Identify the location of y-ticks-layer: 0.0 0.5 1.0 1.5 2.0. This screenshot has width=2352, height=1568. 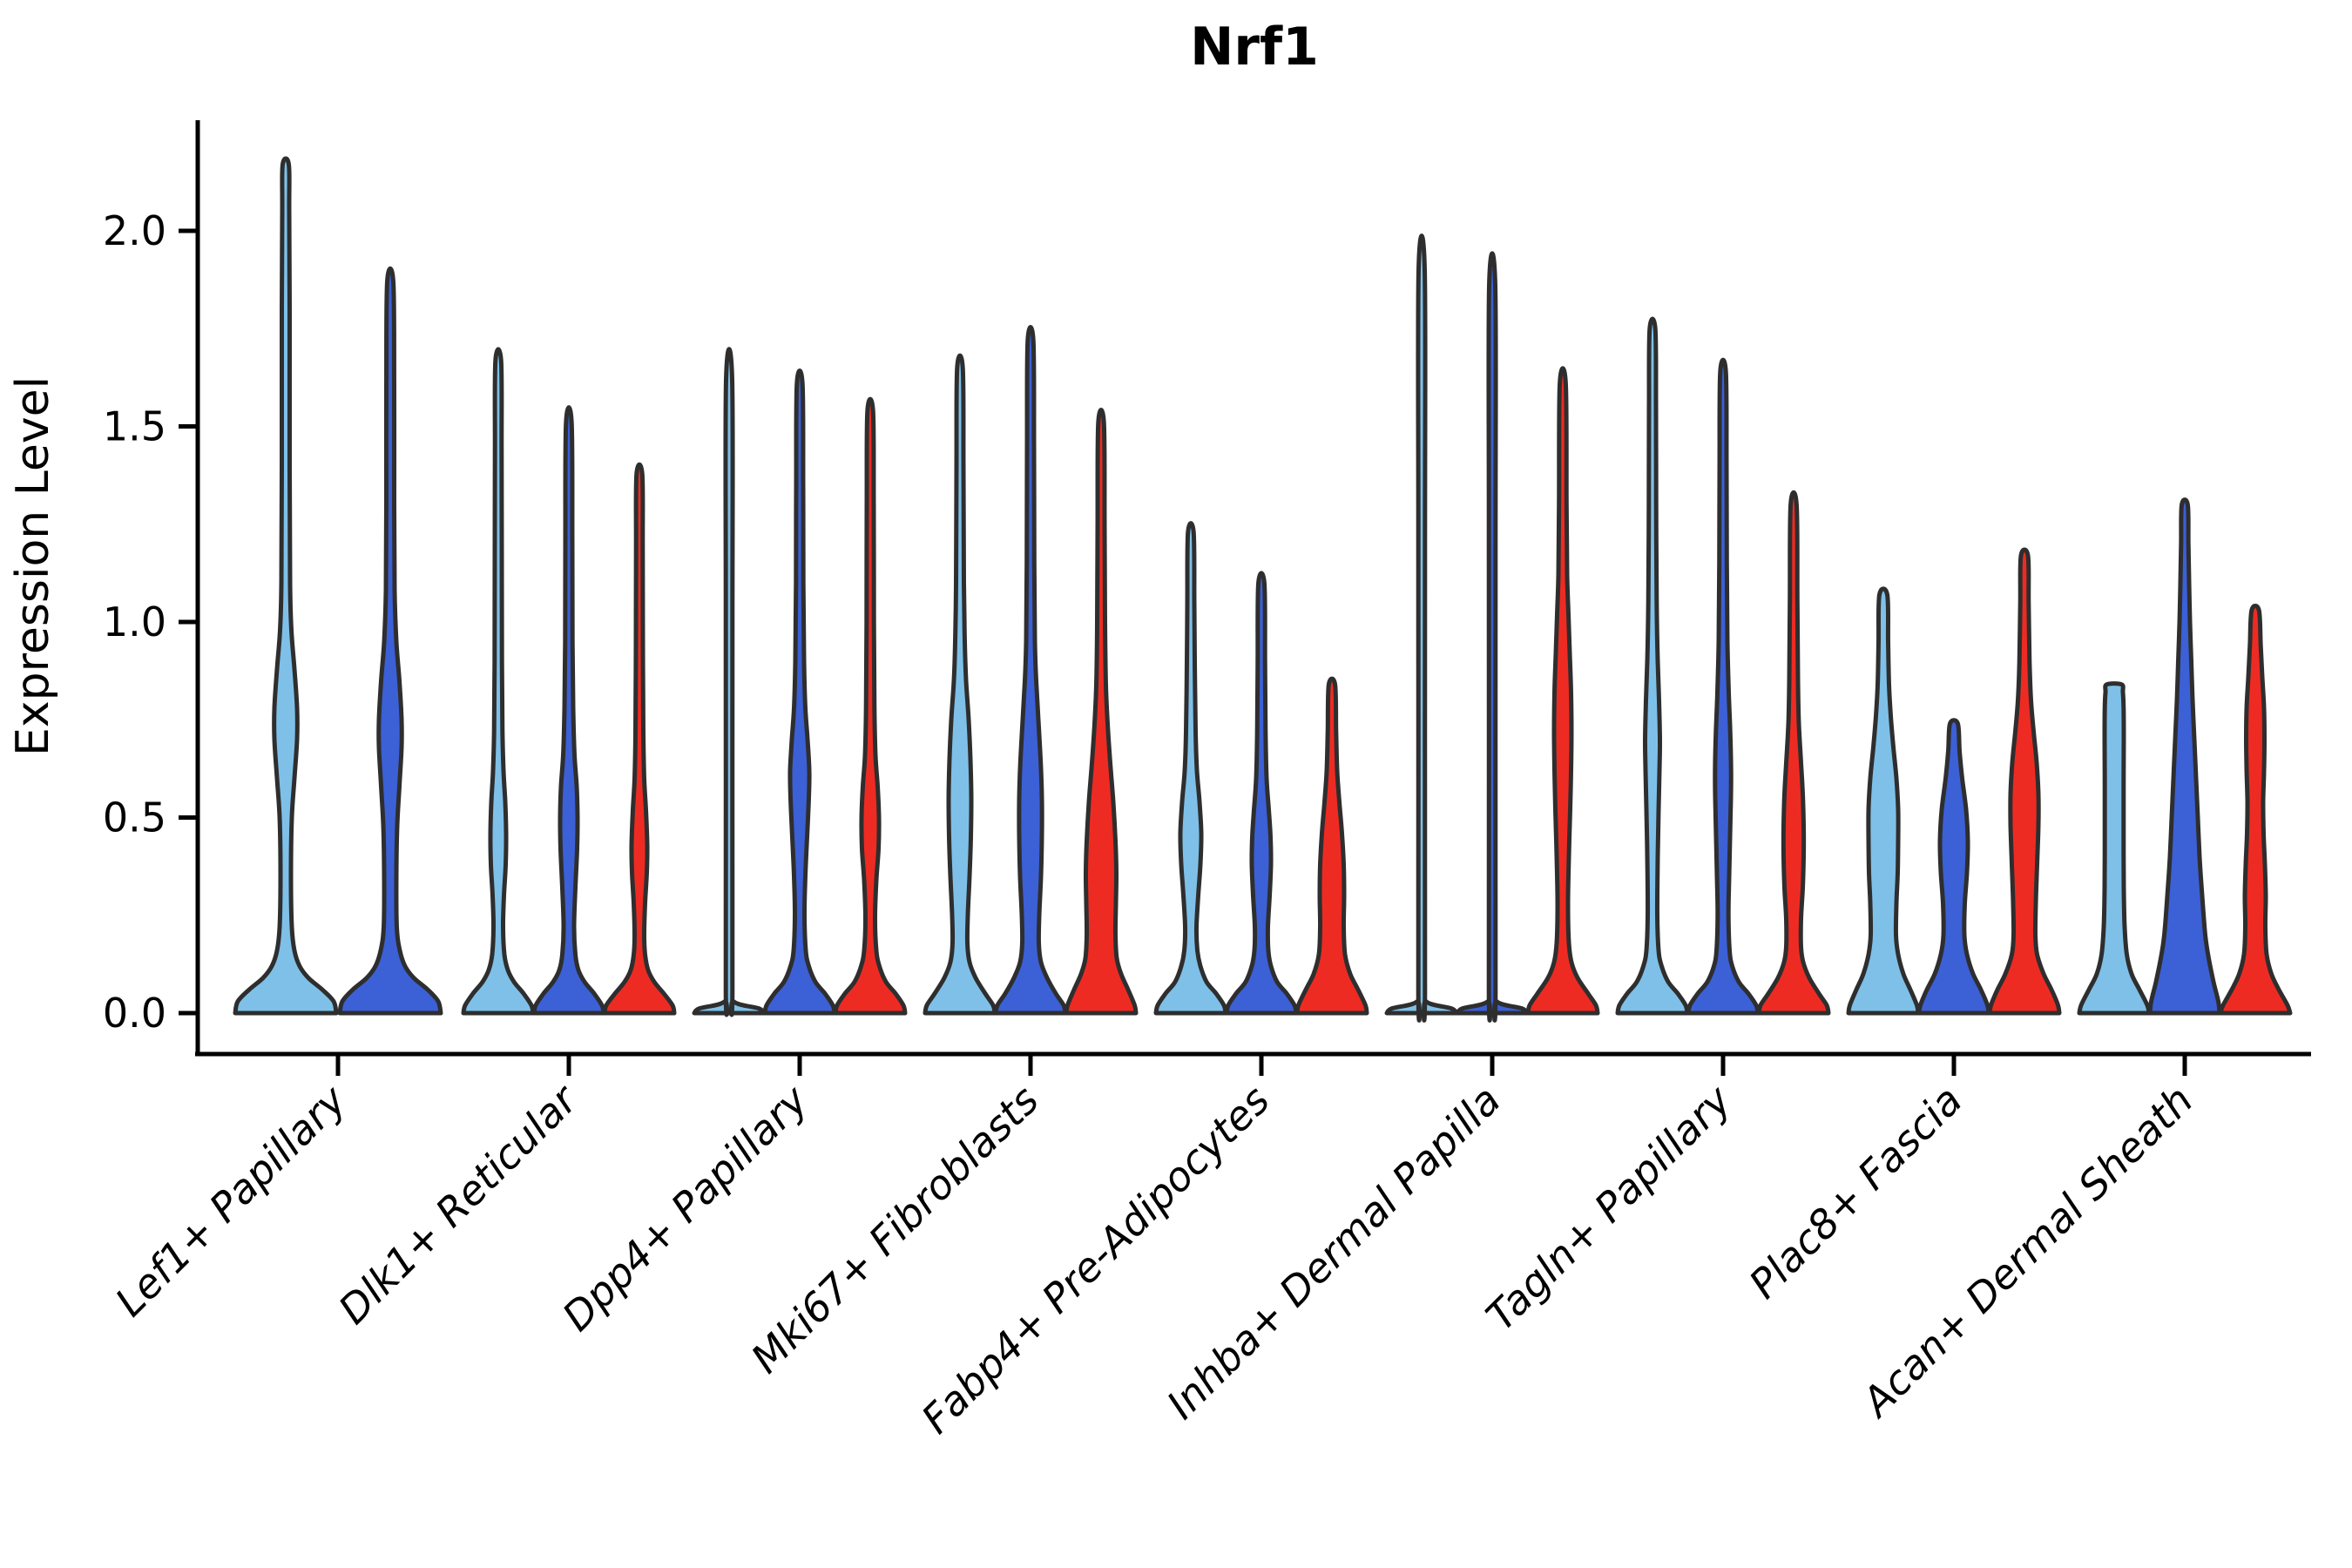
(150, 622).